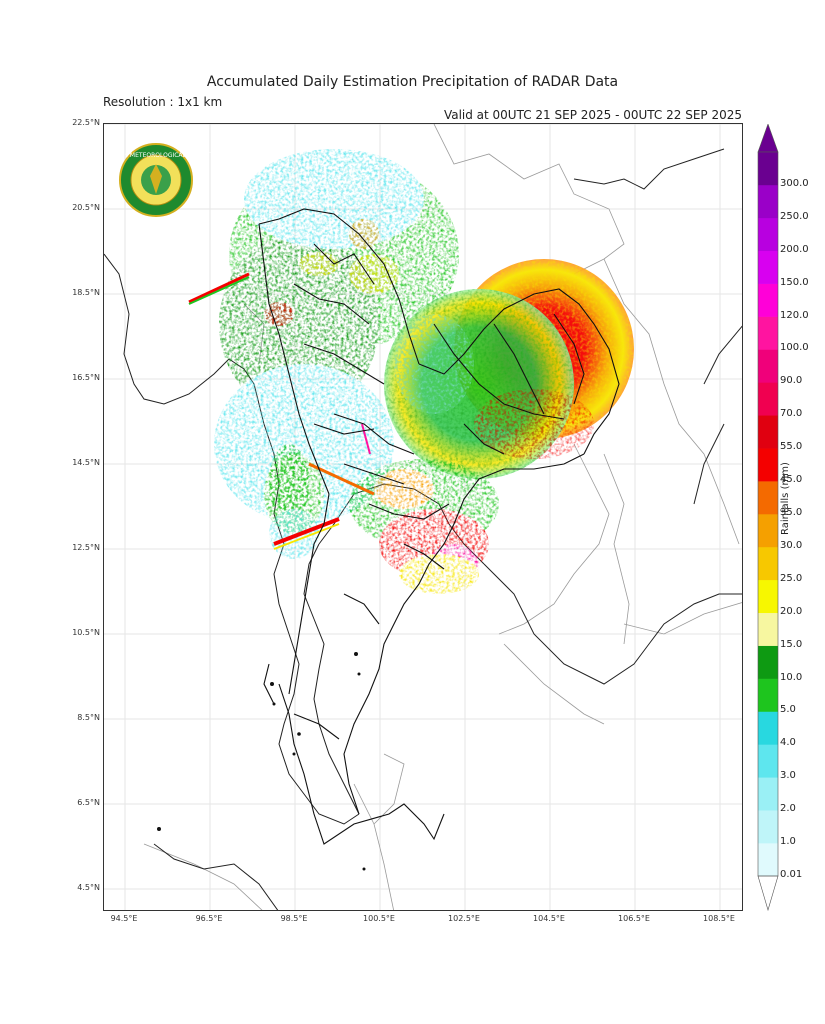 This screenshot has width=825, height=1024. What do you see at coordinates (791, 480) in the screenshot?
I see `colorbar-tick-label: 45.0` at bounding box center [791, 480].